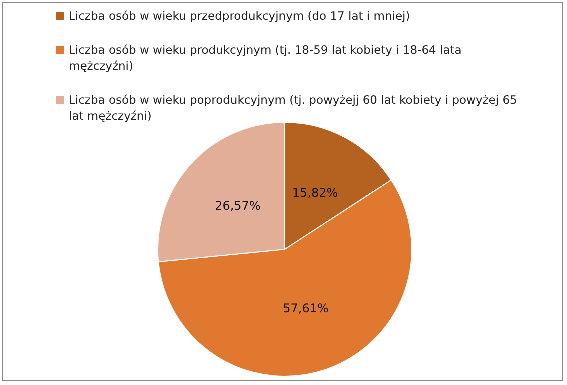 This screenshot has height=385, width=567. What do you see at coordinates (266, 58) in the screenshot?
I see `legend-label: Liczba osób w wieku produkcyjnym (tj. 18-59 lat kobiety i 18-64 lata mężczyźni)` at bounding box center [266, 58].